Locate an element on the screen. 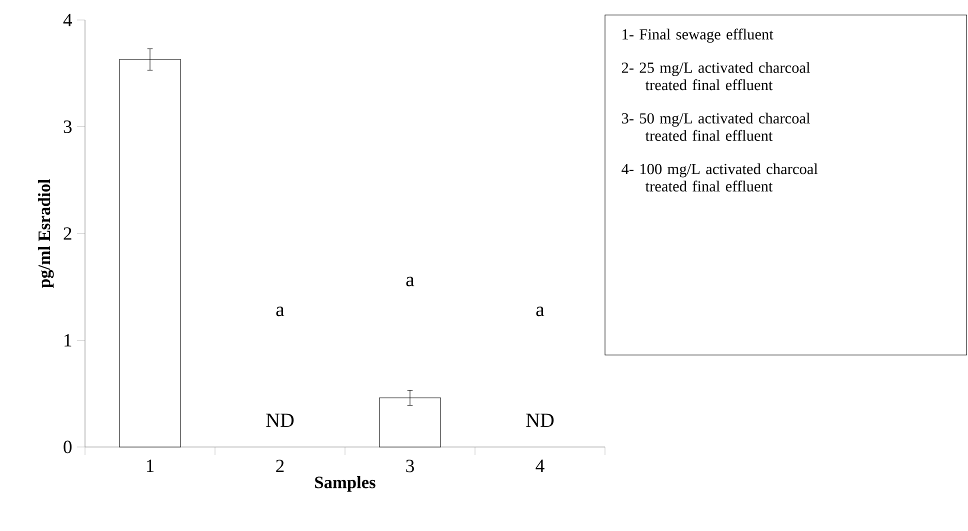 The width and height of the screenshot is (968, 531). y-tick-label: 3 is located at coordinates (68, 127).